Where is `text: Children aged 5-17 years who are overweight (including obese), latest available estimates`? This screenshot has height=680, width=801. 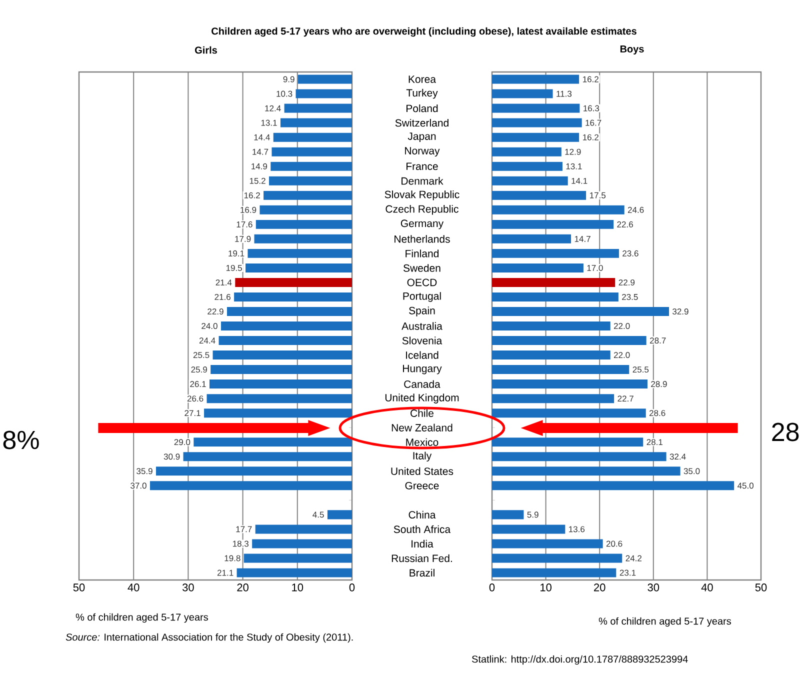
text: Children aged 5-17 years who are overweight (including obese), latest available estimates is located at coordinates (424, 32).